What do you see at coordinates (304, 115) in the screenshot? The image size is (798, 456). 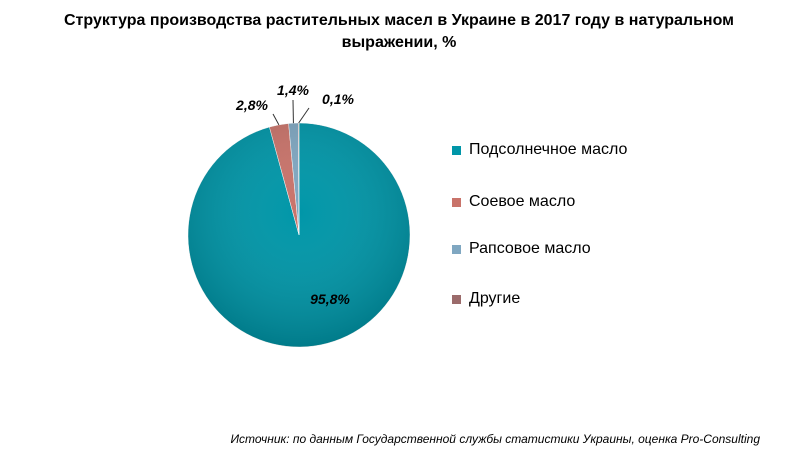 I see `leader-line-other` at bounding box center [304, 115].